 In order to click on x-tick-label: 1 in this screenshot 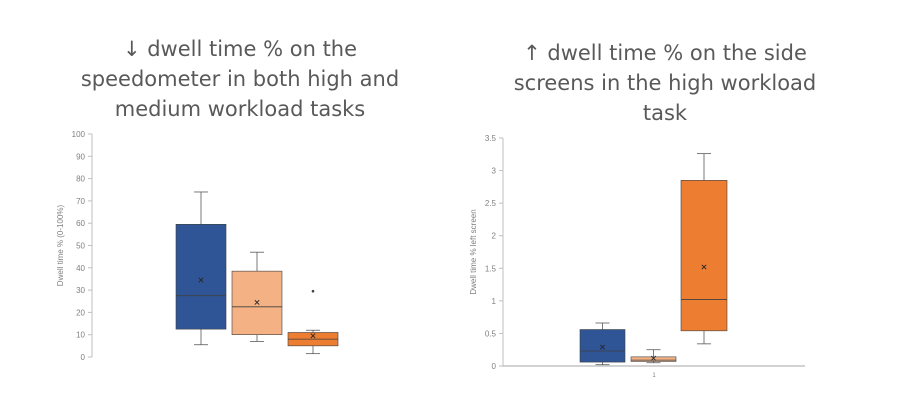, I will do `click(654, 376)`.